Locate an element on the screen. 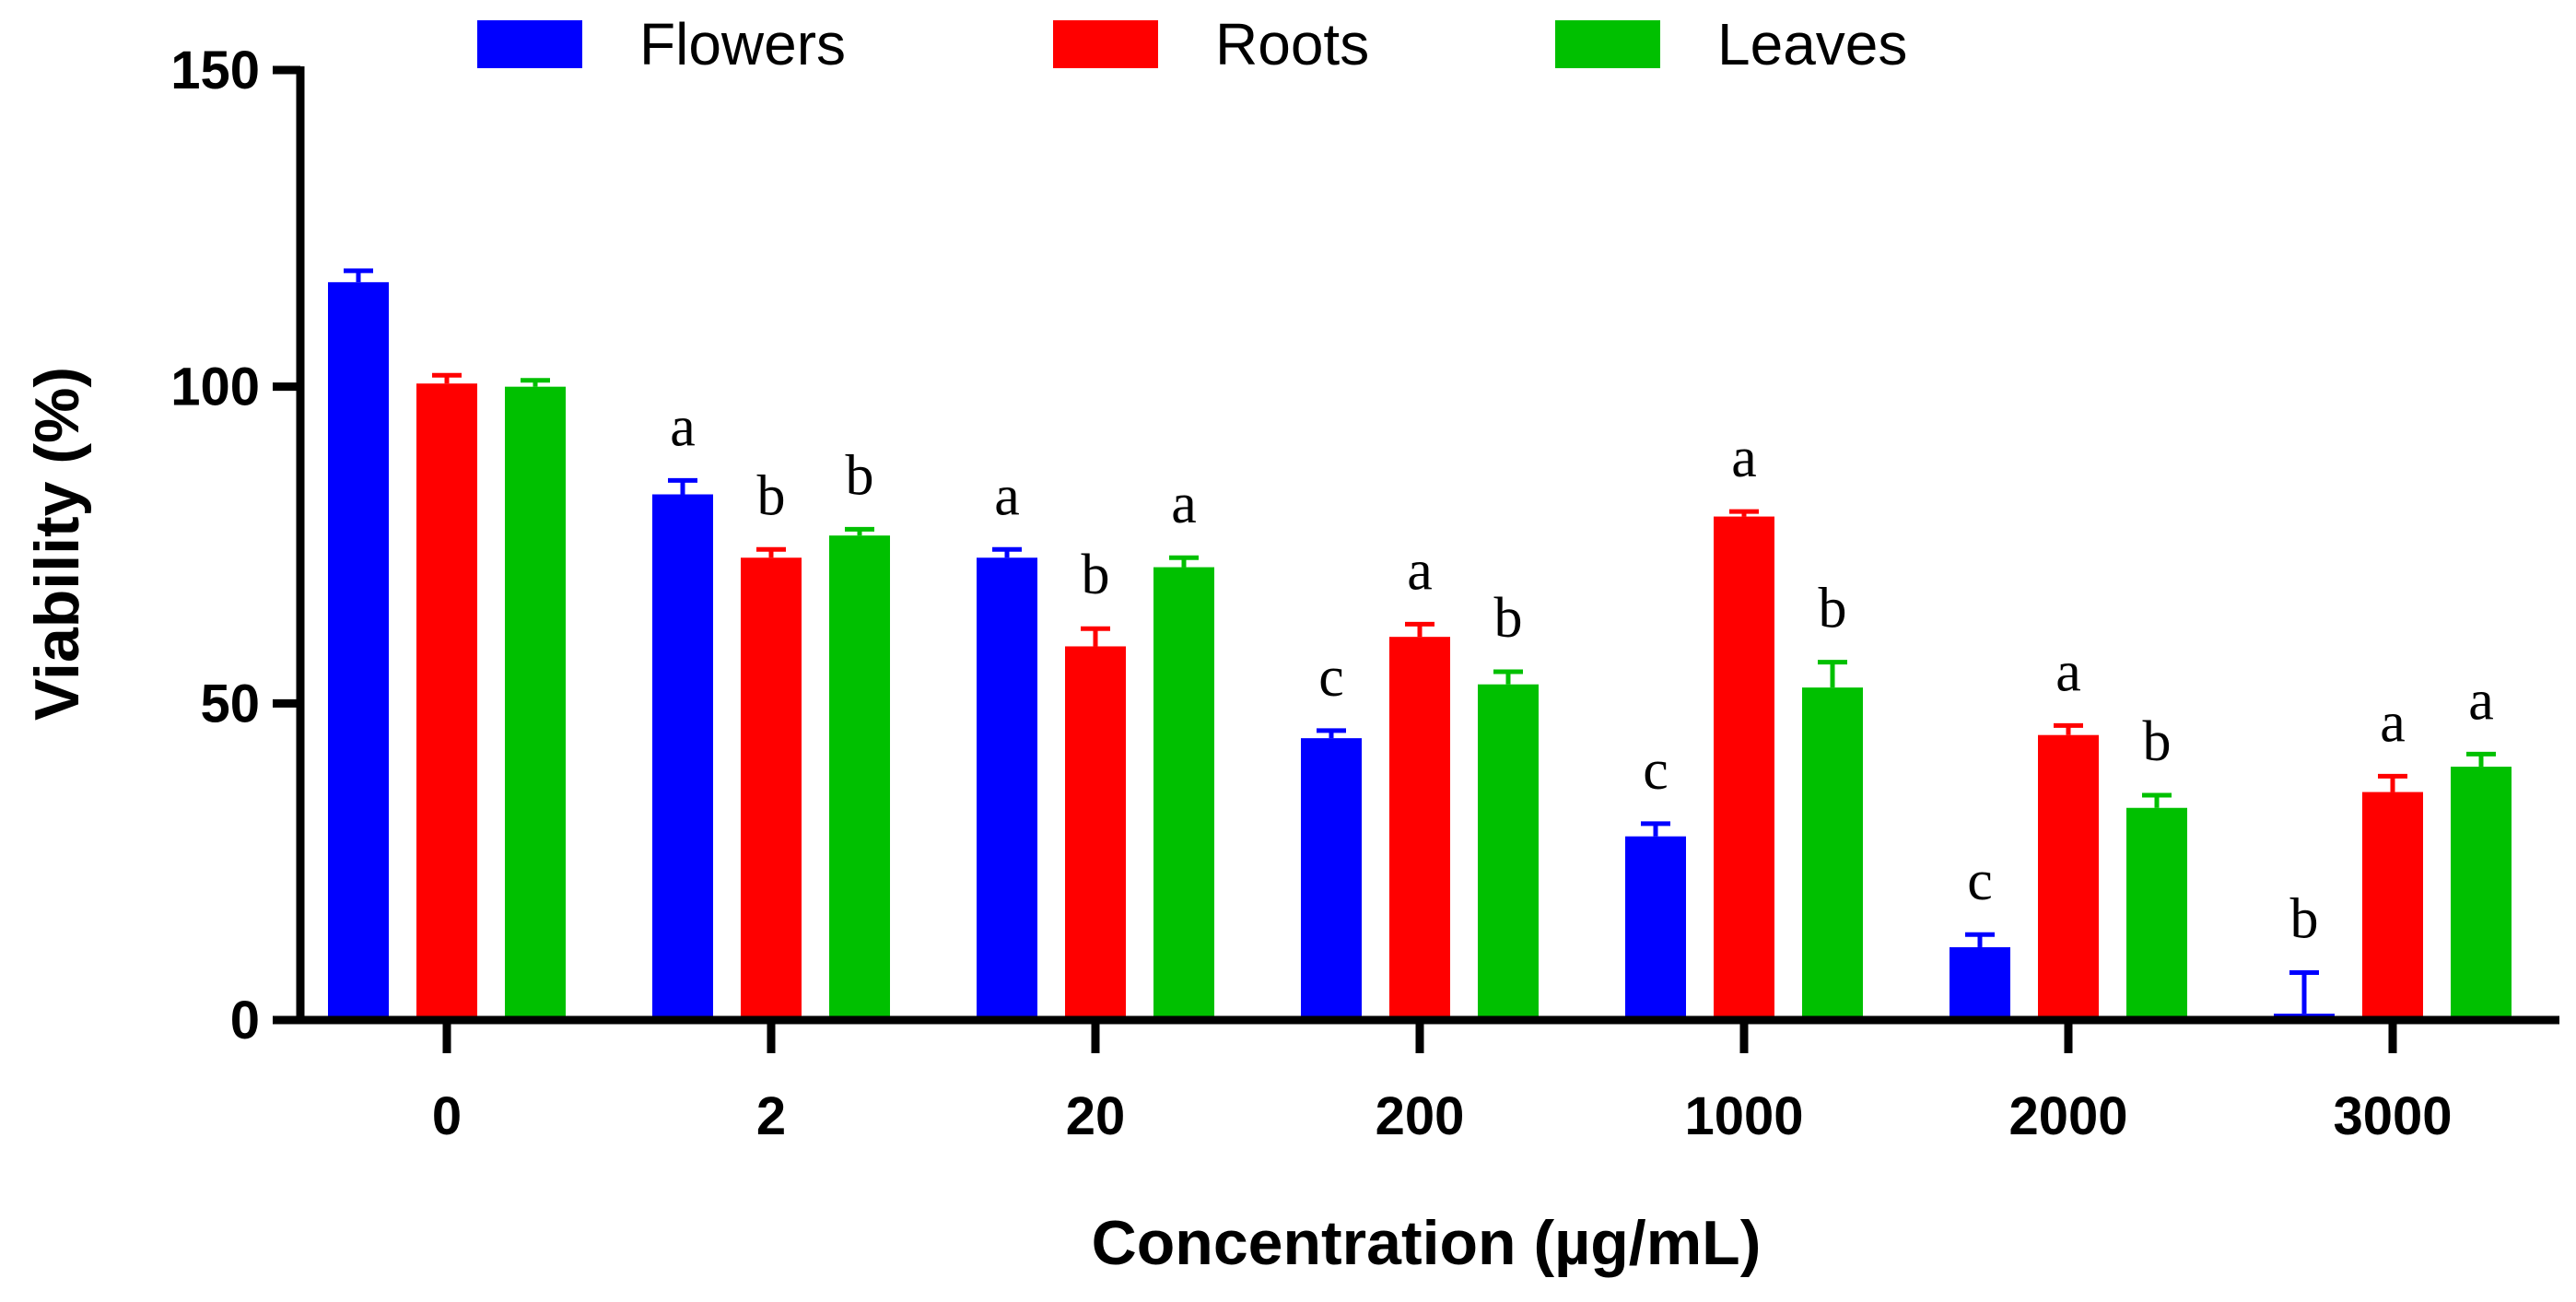 The height and width of the screenshot is (1302, 2576). x-tick-label-2000: 2000 is located at coordinates (2067, 1116).